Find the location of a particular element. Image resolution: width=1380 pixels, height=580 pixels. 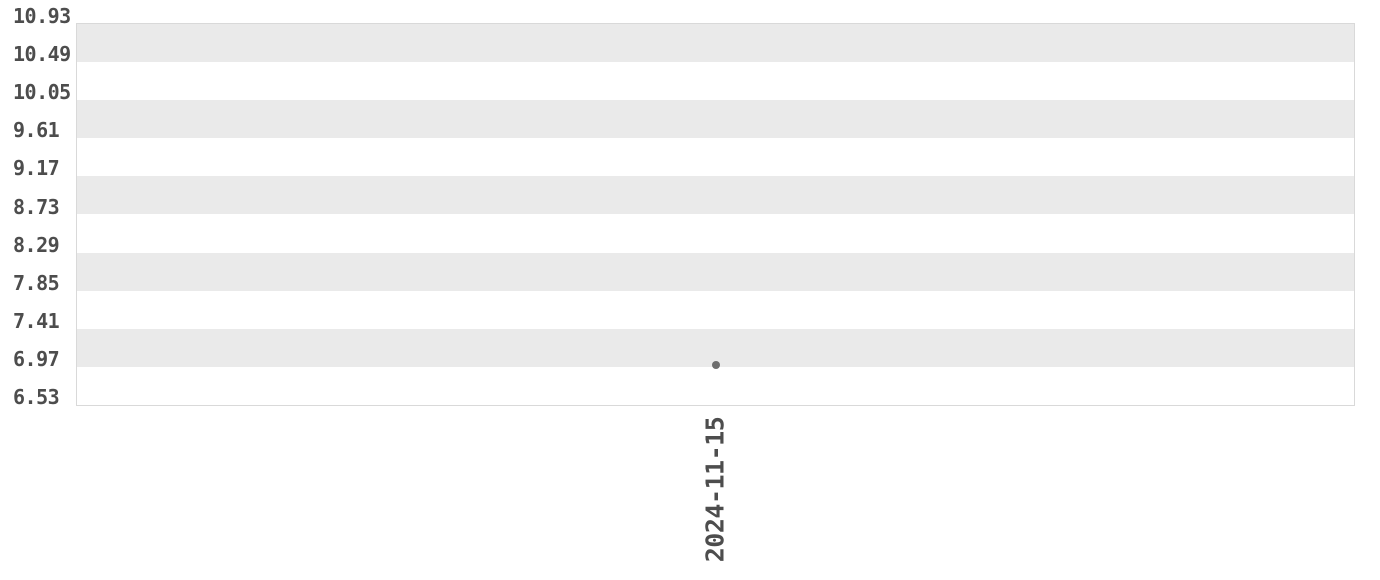

y-tick-label: 6.53 is located at coordinates (36, 397).